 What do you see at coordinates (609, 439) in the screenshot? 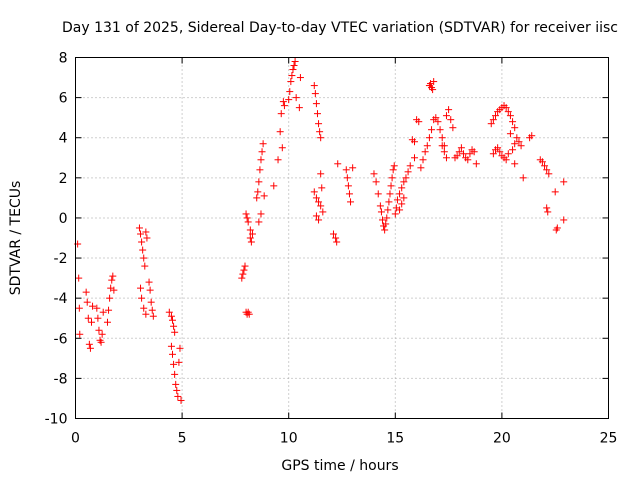
I see `x-tick-label: 25` at bounding box center [609, 439].